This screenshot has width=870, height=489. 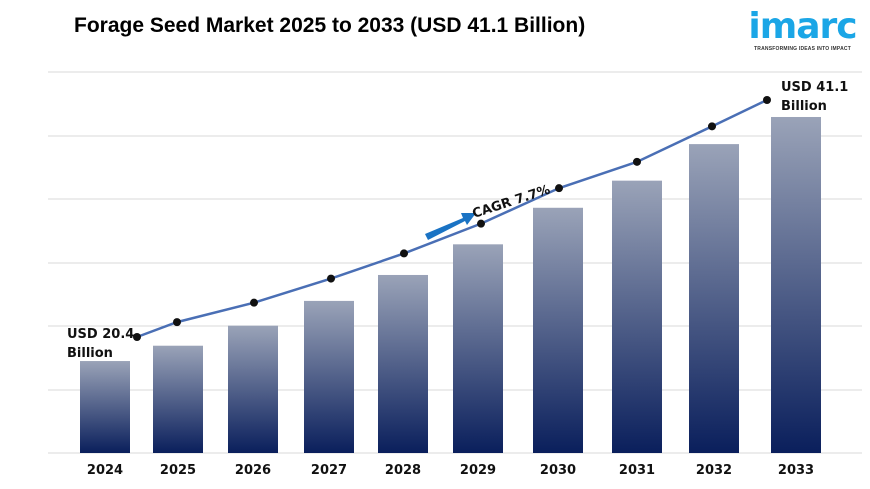 What do you see at coordinates (404, 253) in the screenshot?
I see `trend-point-2028` at bounding box center [404, 253].